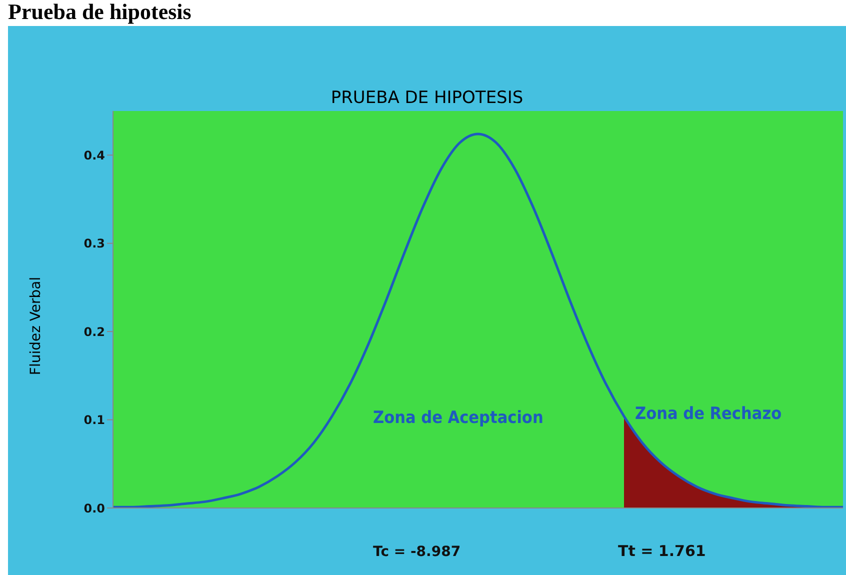 The image size is (846, 575). I want to click on annotation: Zona de Aceptacion, so click(458, 418).